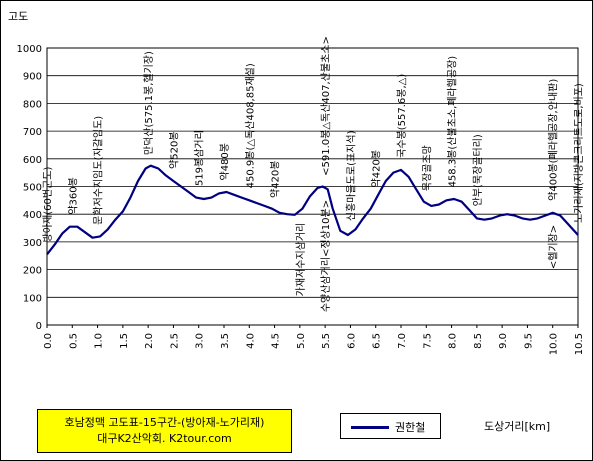 The image size is (593, 461). What do you see at coordinates (517, 426) in the screenshot?
I see `x-axis-label: 도상거리[km]` at bounding box center [517, 426].